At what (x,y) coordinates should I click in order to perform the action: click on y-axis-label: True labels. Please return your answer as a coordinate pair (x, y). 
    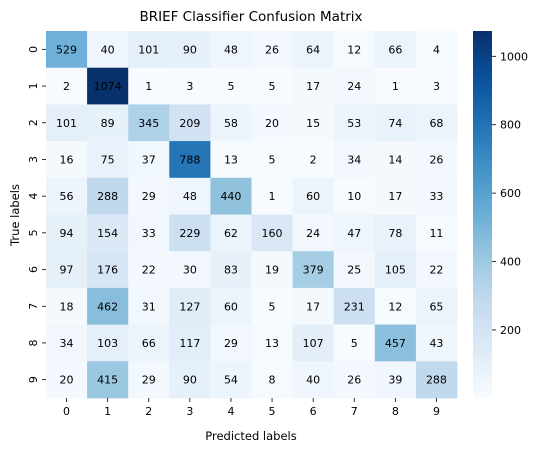
    Looking at the image, I should click on (15, 215).